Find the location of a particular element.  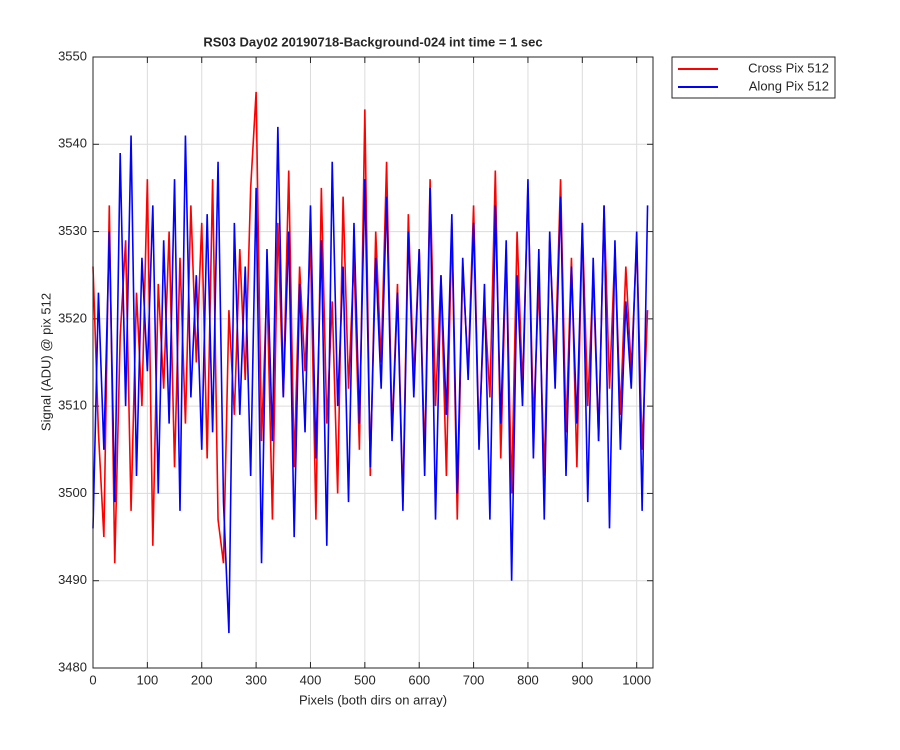

x-tick-label: 0 is located at coordinates (92, 679).